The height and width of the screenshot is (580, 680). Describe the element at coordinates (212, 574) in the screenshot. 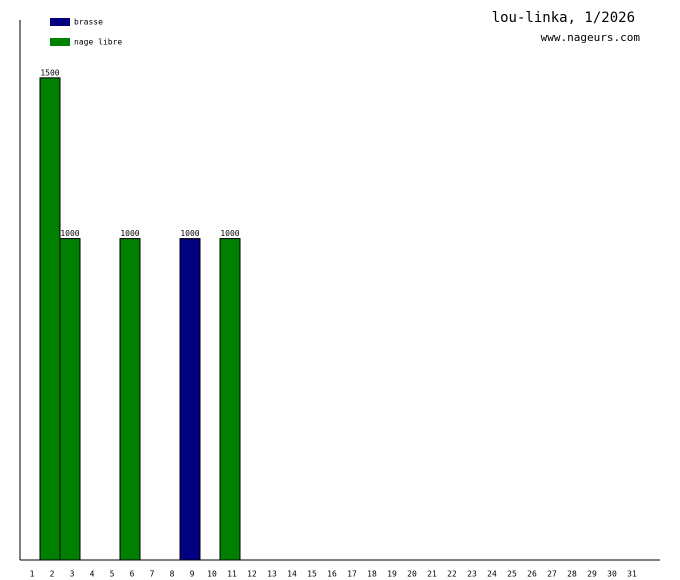

I see `x-tick-label: 10` at that location.